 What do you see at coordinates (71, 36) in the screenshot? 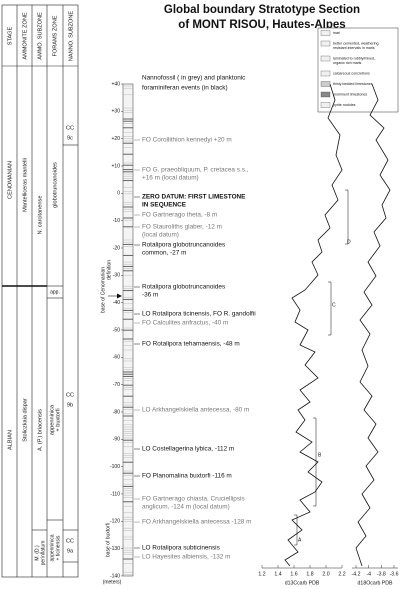
I see `column-header: NANNO. SUBZONE` at bounding box center [71, 36].